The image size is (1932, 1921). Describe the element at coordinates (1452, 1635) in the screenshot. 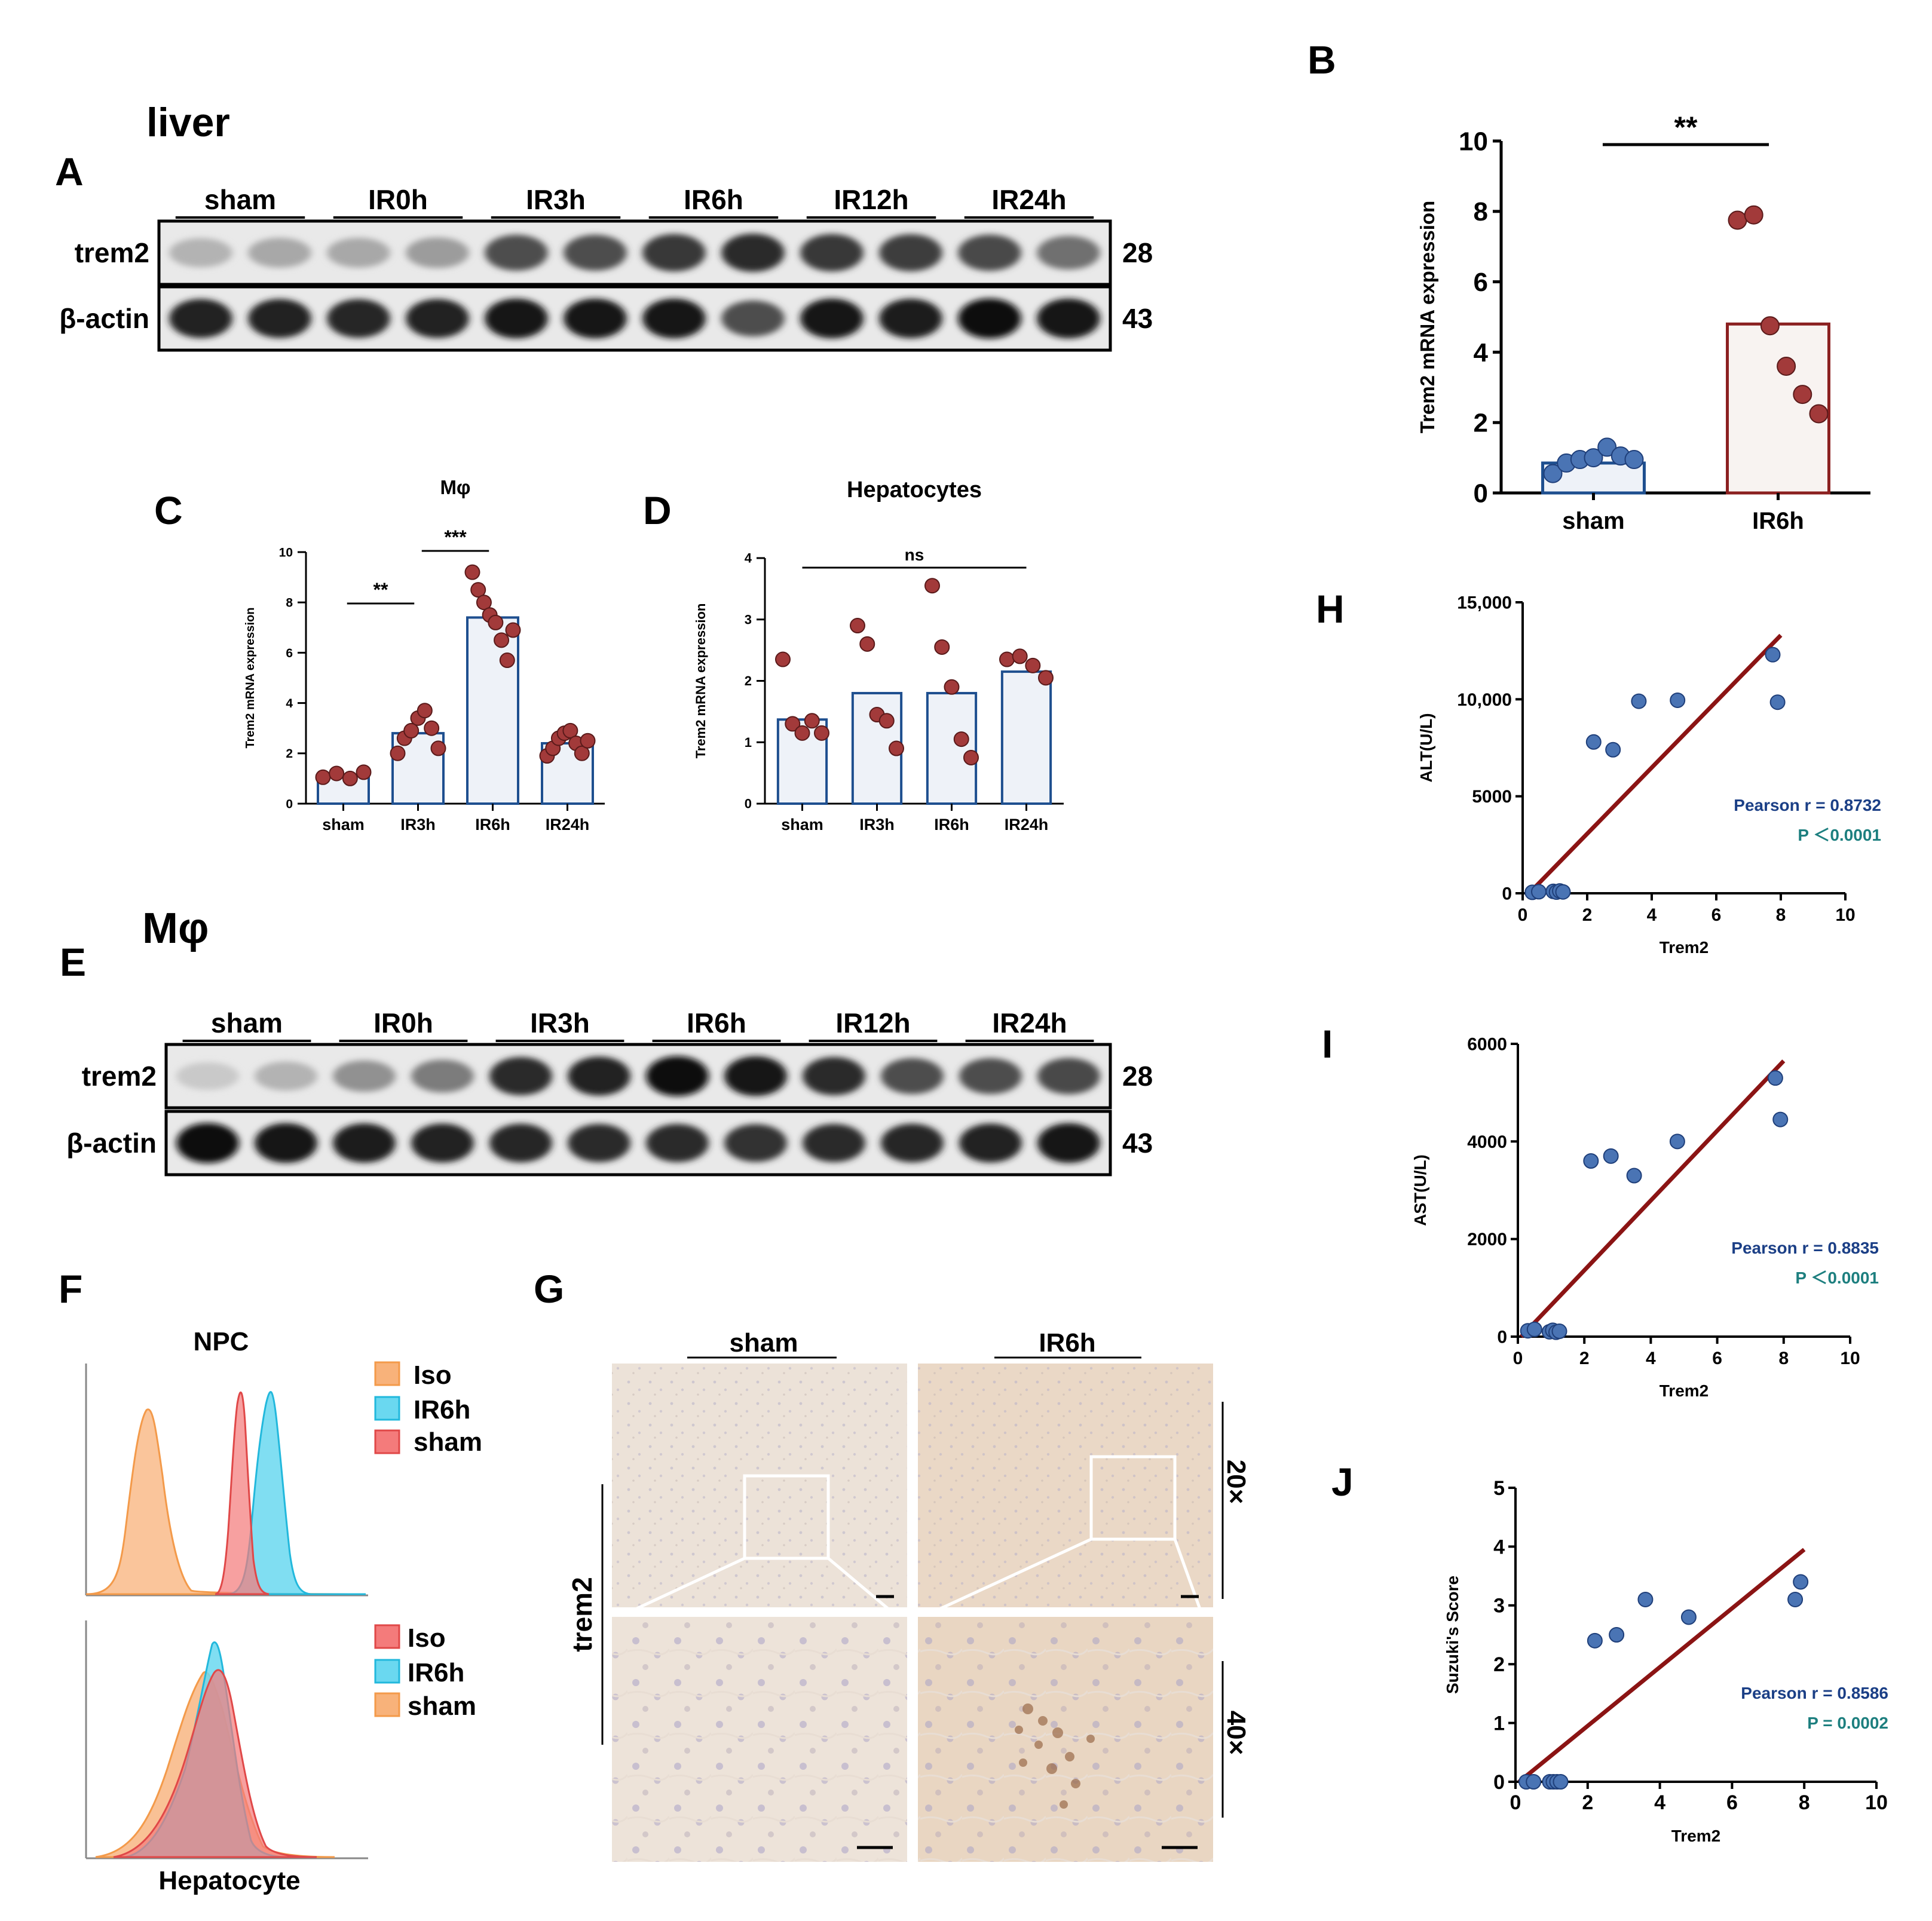

I see `y-axis-label: Suzuki's Score` at that location.